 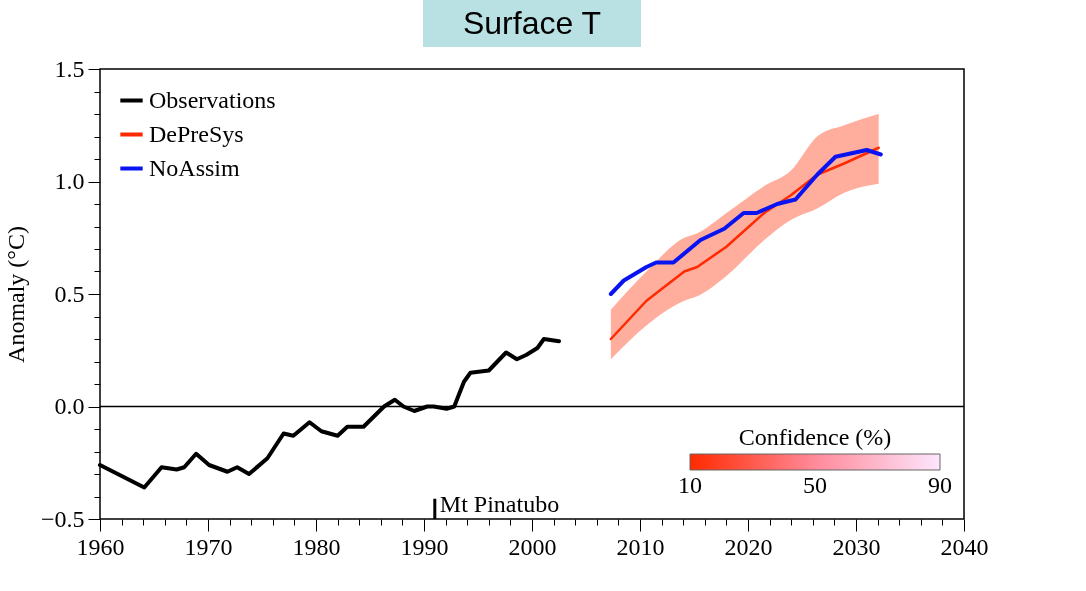 What do you see at coordinates (69, 68) in the screenshot?
I see `y-tick-label: 1.5` at bounding box center [69, 68].